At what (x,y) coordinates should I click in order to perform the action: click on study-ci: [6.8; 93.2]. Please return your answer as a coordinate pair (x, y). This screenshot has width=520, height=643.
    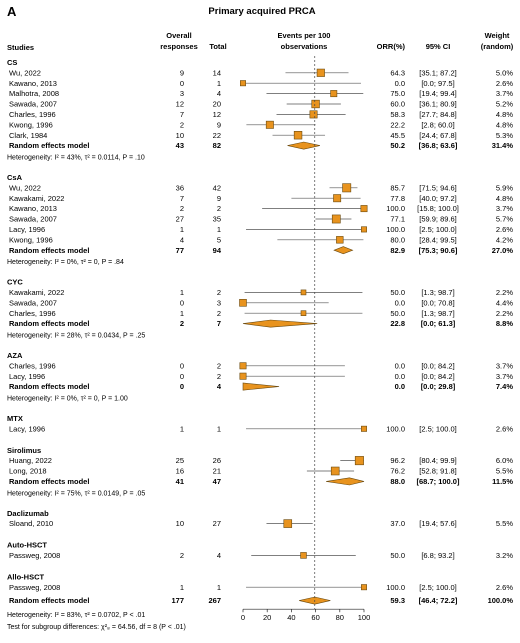
    Looking at the image, I should click on (437, 555).